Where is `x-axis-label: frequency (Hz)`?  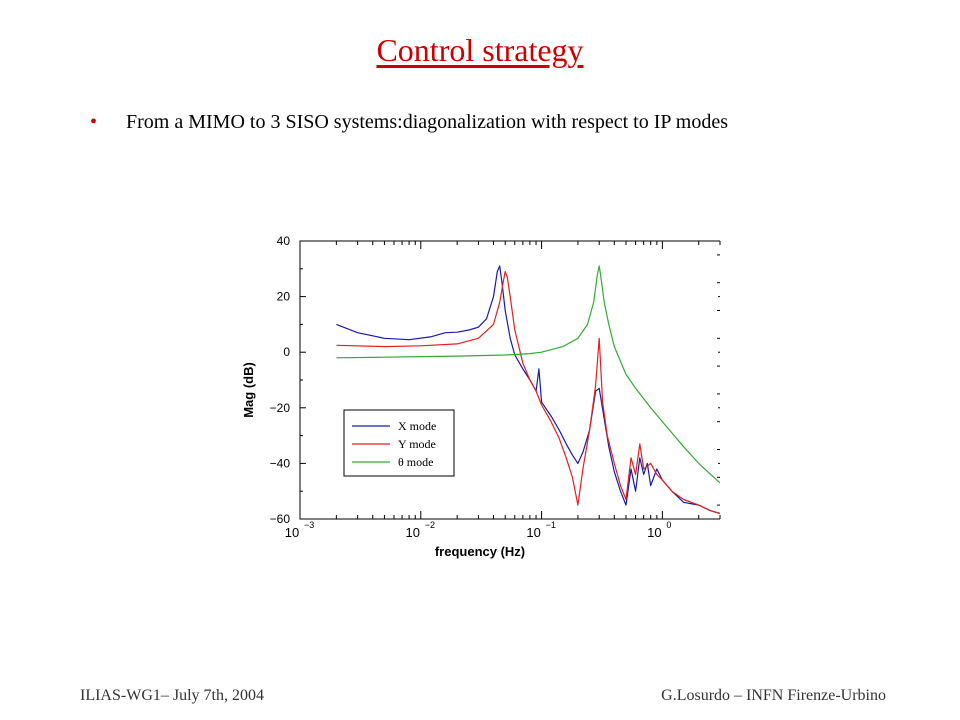 x-axis-label: frequency (Hz) is located at coordinates (480, 551).